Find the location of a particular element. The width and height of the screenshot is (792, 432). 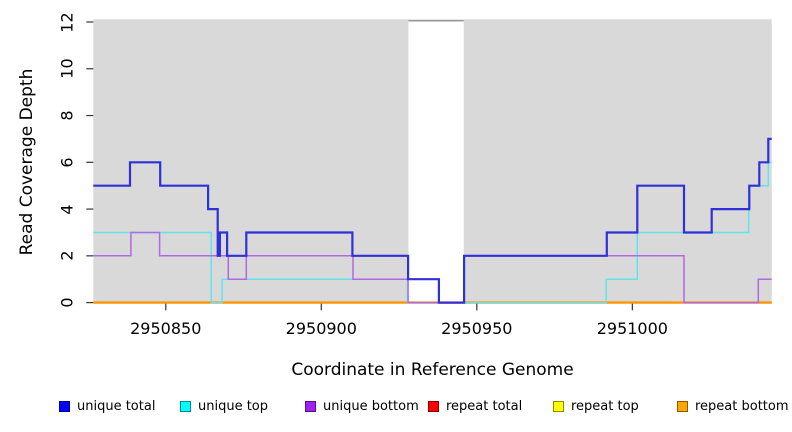

x-tick-label: 2950900 is located at coordinates (321, 328).